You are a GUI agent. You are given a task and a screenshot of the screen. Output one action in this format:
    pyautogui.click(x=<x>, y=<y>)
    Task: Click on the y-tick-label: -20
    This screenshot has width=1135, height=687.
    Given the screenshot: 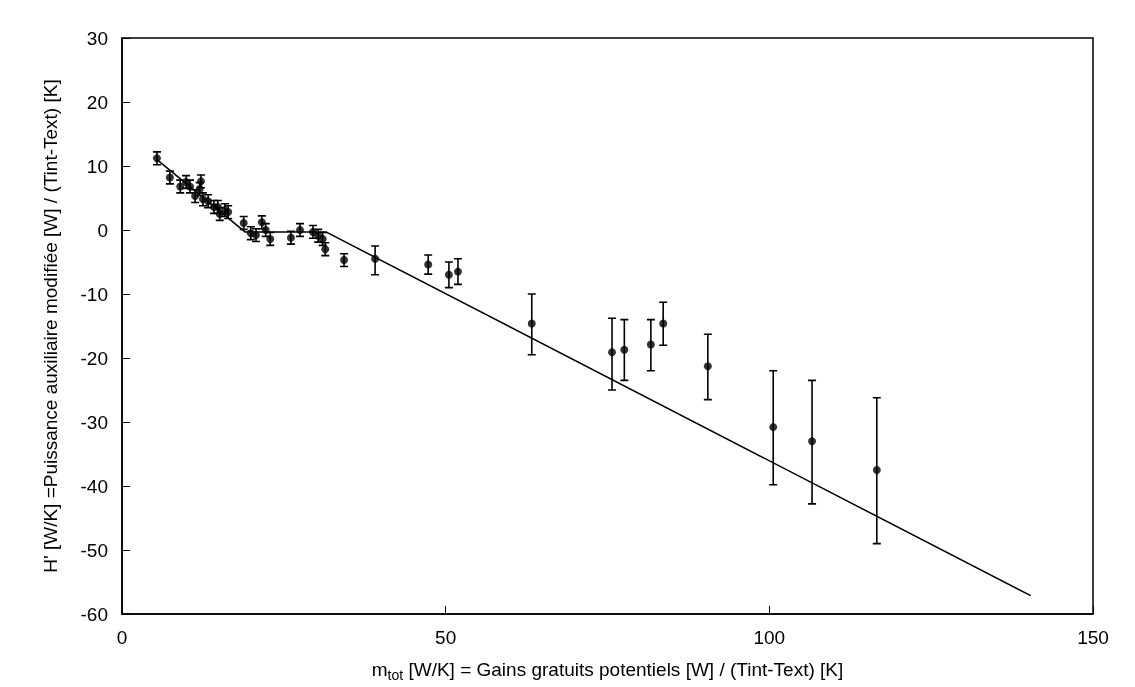 What is the action you would take?
    pyautogui.click(x=94, y=358)
    